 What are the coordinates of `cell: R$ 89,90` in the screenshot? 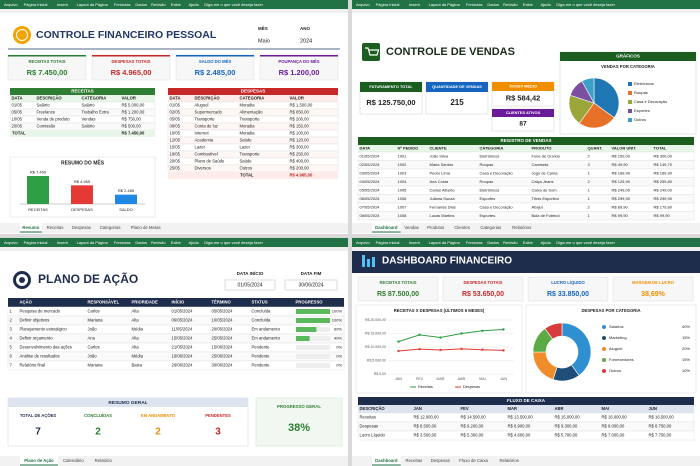 It's located at (620, 206).